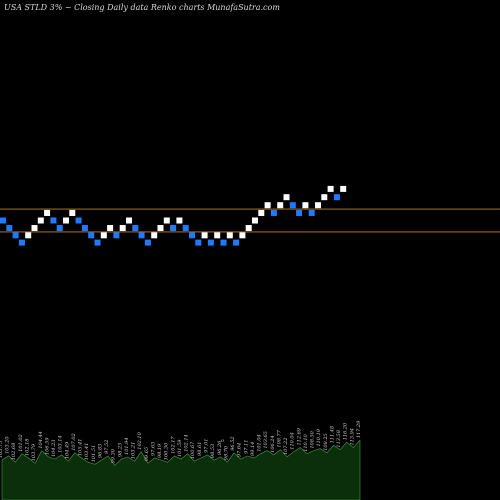 This screenshot has height=500, width=500. What do you see at coordinates (187, 443) in the screenshot?
I see `price-label: 102.14` at bounding box center [187, 443].